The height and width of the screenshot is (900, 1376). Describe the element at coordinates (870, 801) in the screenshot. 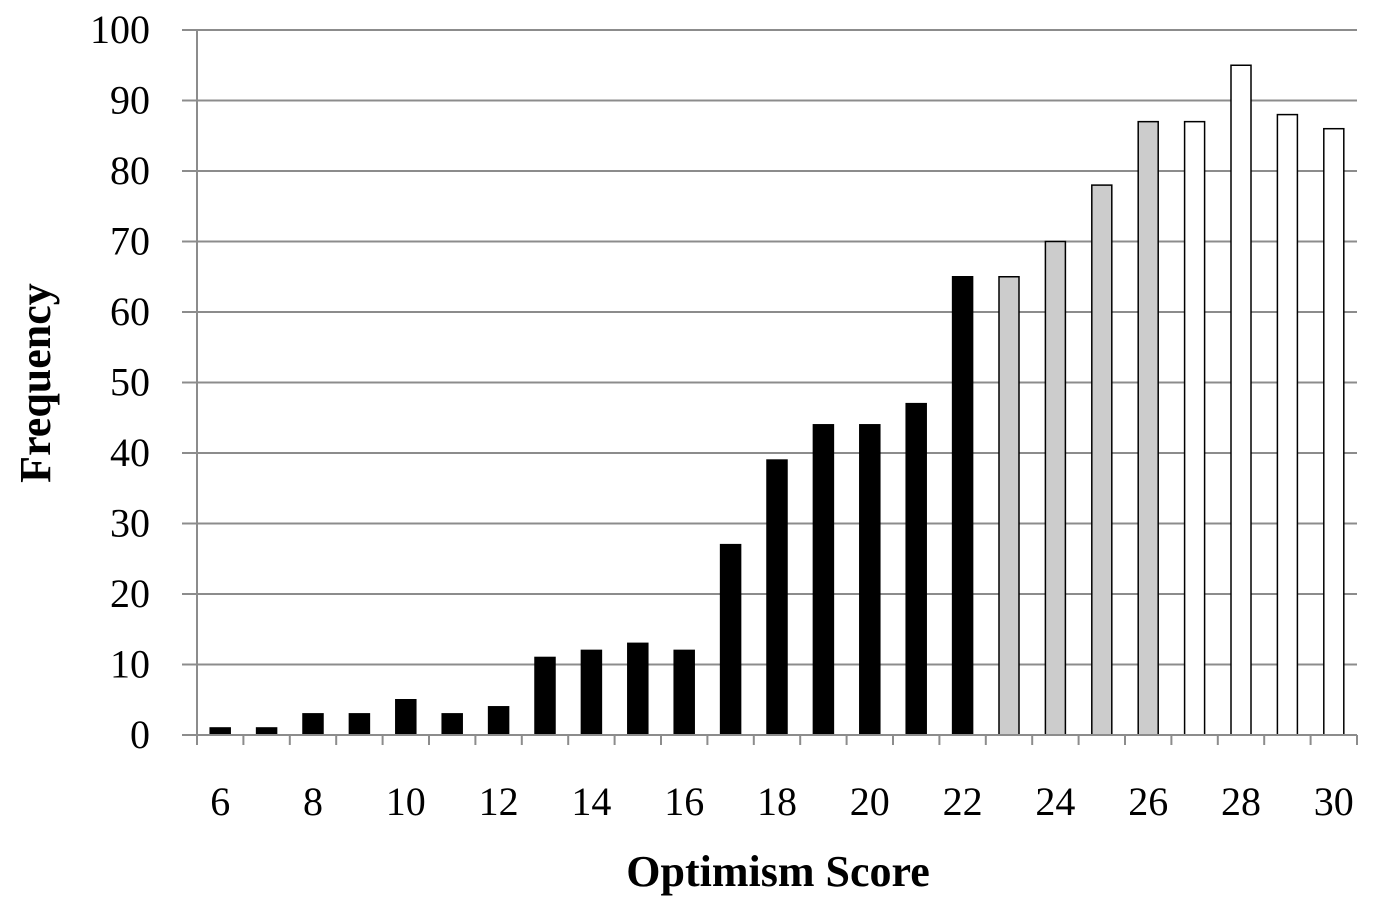

I see `x-tick-label-20: 20` at that location.